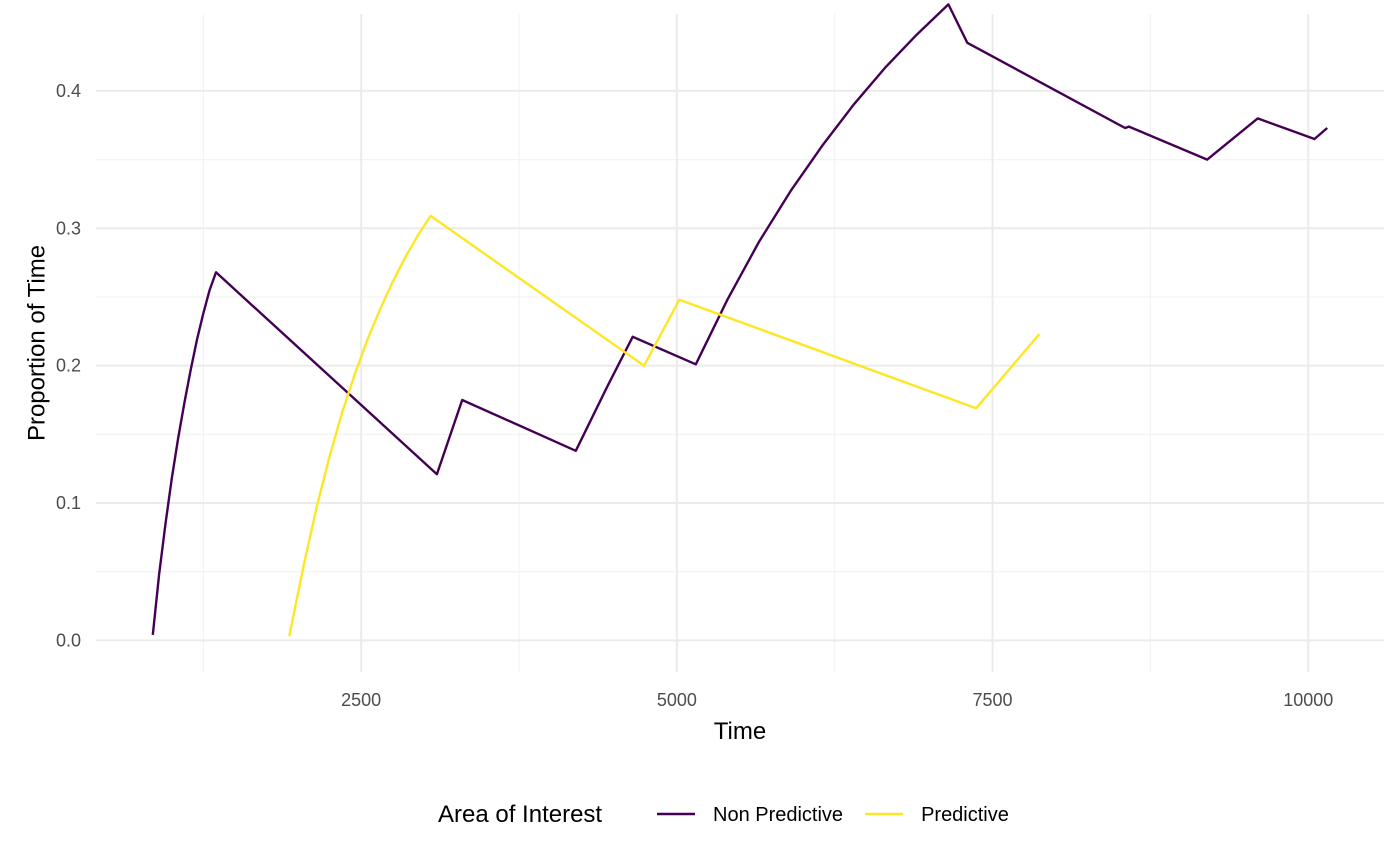 This screenshot has width=1400, height=865. Describe the element at coordinates (993, 700) in the screenshot. I see `x-tick-label: 7500` at that location.